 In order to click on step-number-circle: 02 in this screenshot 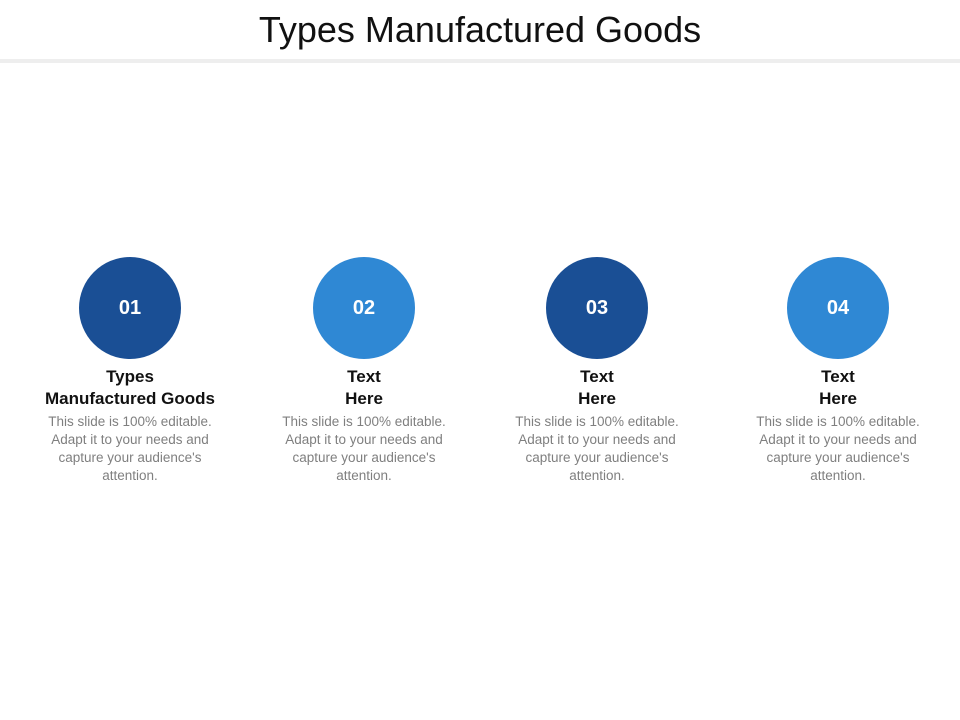, I will do `click(364, 308)`.